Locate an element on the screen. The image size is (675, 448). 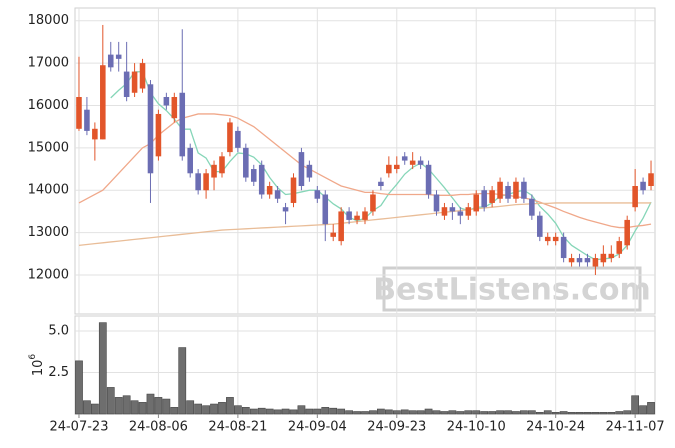
x-tick-label: 24-07-23 is located at coordinates (78, 427).